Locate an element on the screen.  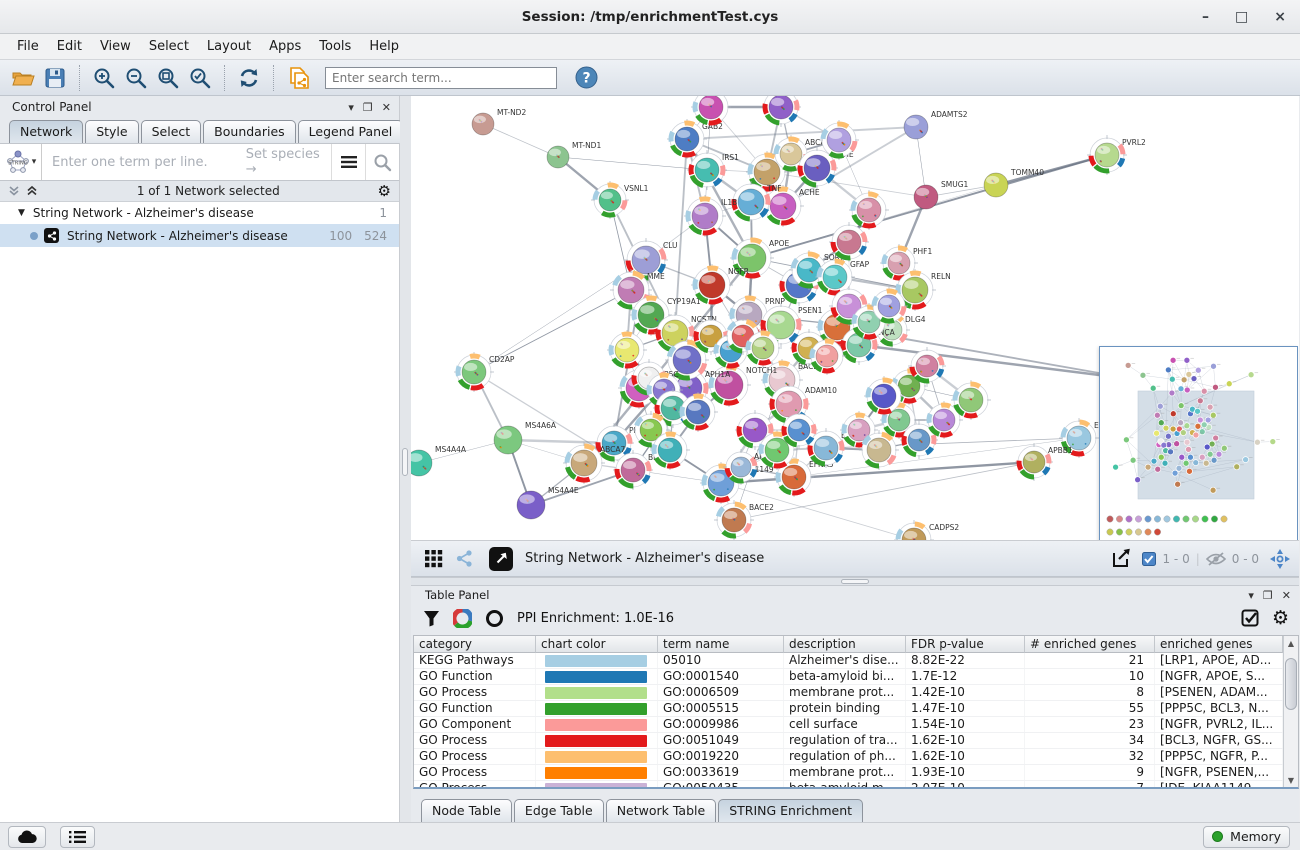
node-BIN1: BIN1 is located at coordinates (639, 470).